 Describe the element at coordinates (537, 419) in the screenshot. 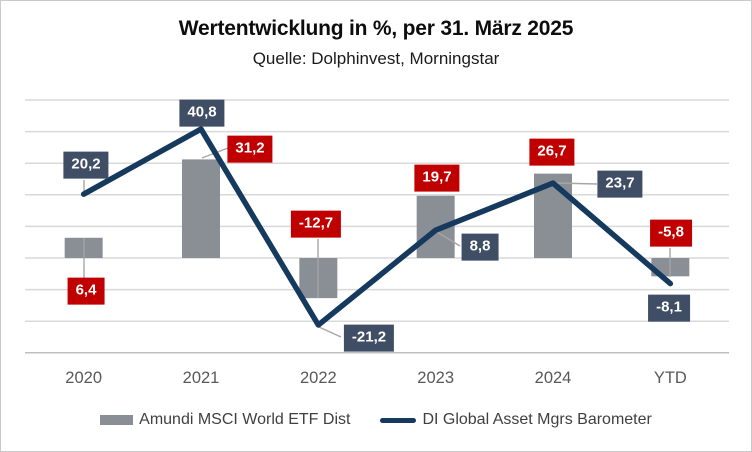

I see `legend-label-barometer: DI Global Asset Mgrs Barometer` at that location.